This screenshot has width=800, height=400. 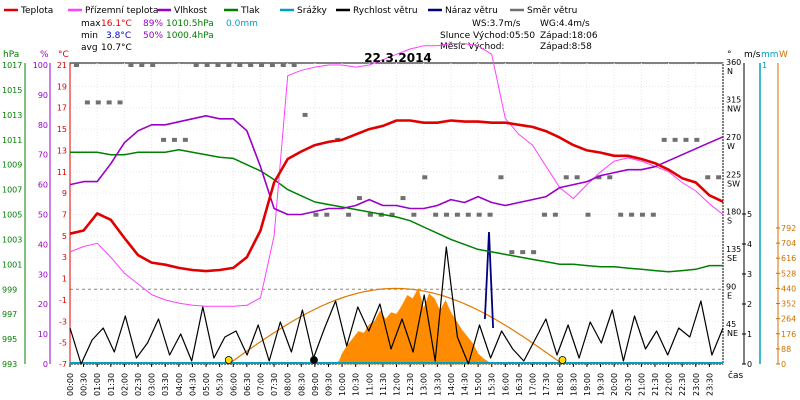 What do you see at coordinates (749, 334) in the screenshot?
I see `ms-tick-label: 1` at bounding box center [749, 334].